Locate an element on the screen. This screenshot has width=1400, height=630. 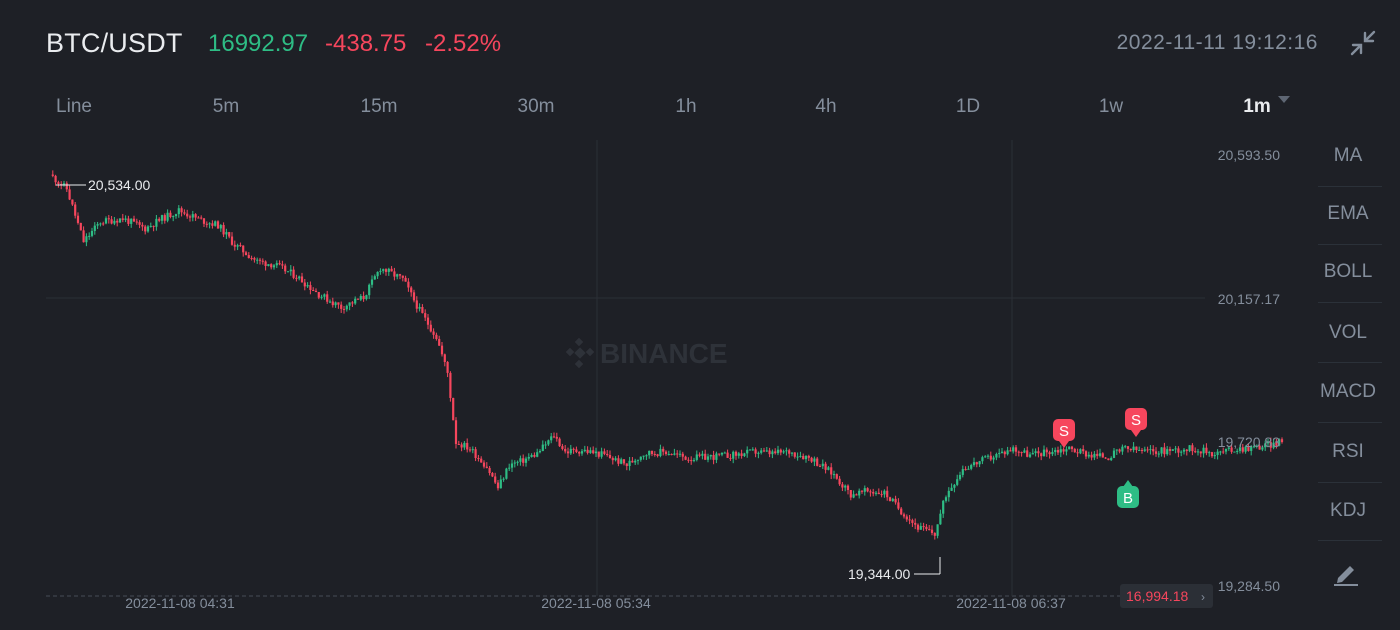
collapse-icon is located at coordinates (1363, 43).